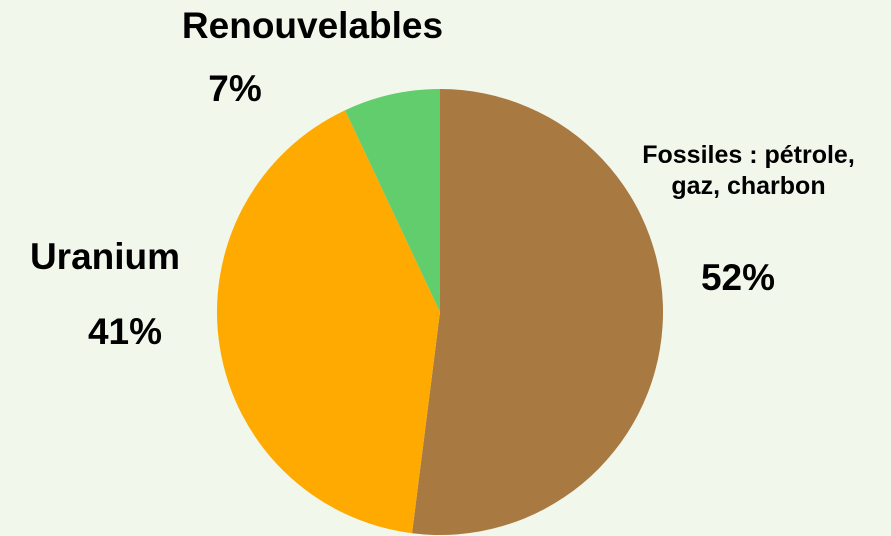 The width and height of the screenshot is (891, 536). I want to click on slice-label-fossiles-line1: Fossiles : pétrole,, so click(748, 155).